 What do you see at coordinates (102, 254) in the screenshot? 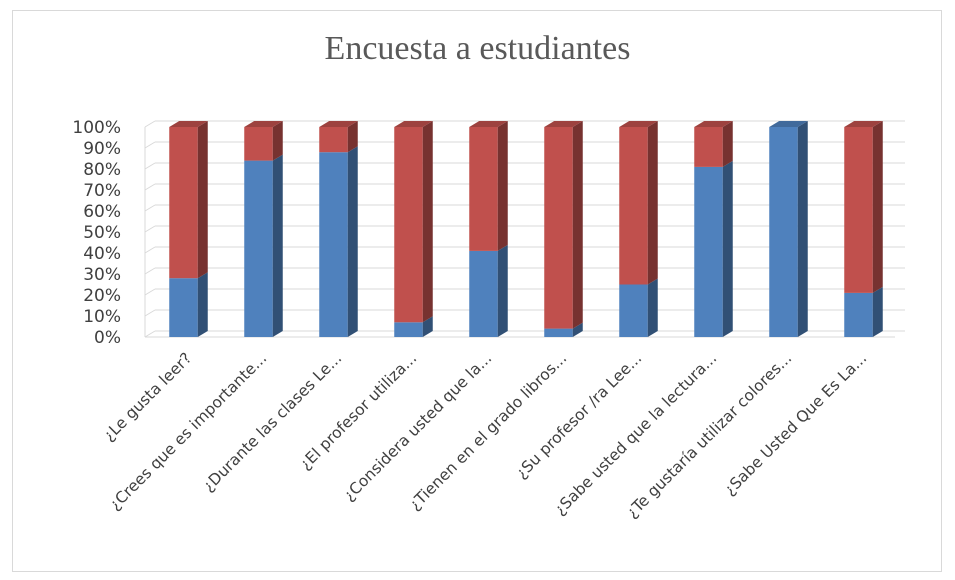
I see `y-tick-label: 40%` at bounding box center [102, 254].